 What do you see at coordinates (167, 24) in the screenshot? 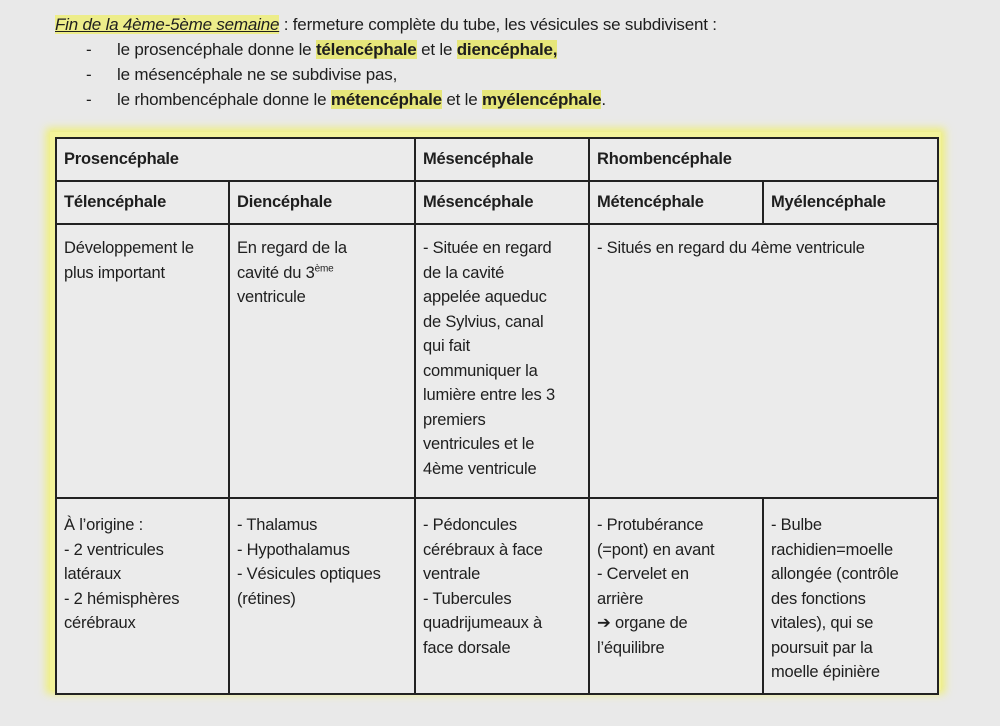
I see `period-title: Fin de la 4ème-5ème semaine` at bounding box center [167, 24].